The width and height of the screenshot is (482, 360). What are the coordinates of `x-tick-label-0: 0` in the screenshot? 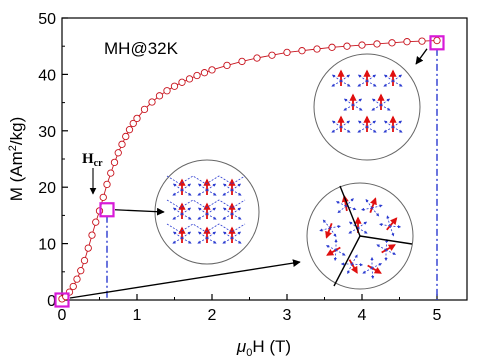 It's located at (62, 315).